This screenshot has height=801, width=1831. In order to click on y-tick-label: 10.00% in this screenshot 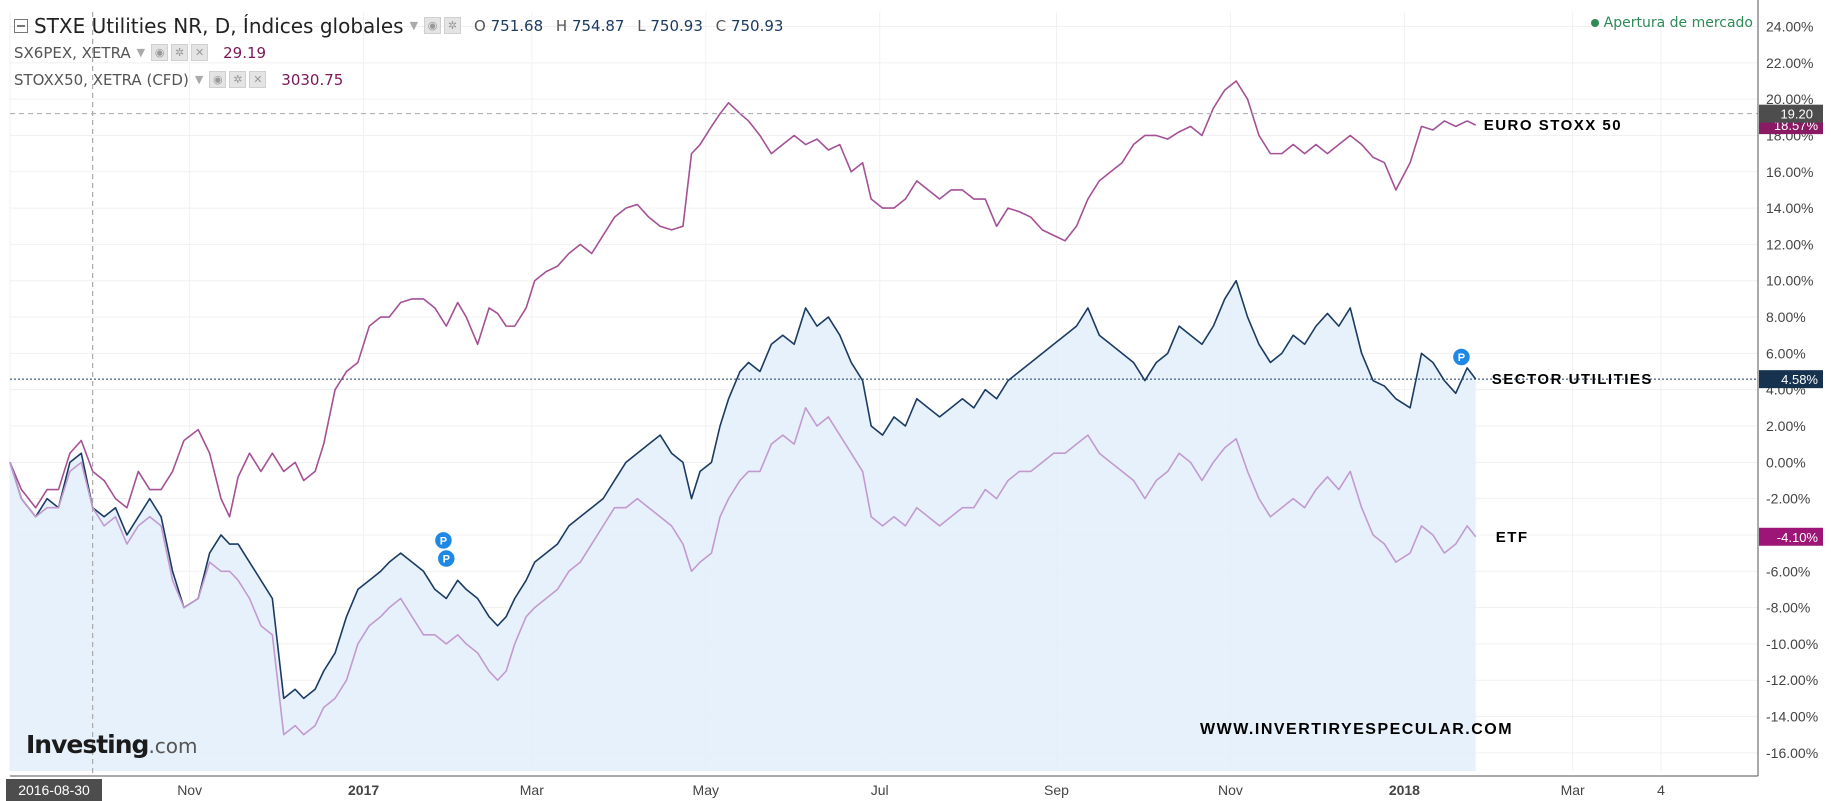, I will do `click(1789, 281)`.